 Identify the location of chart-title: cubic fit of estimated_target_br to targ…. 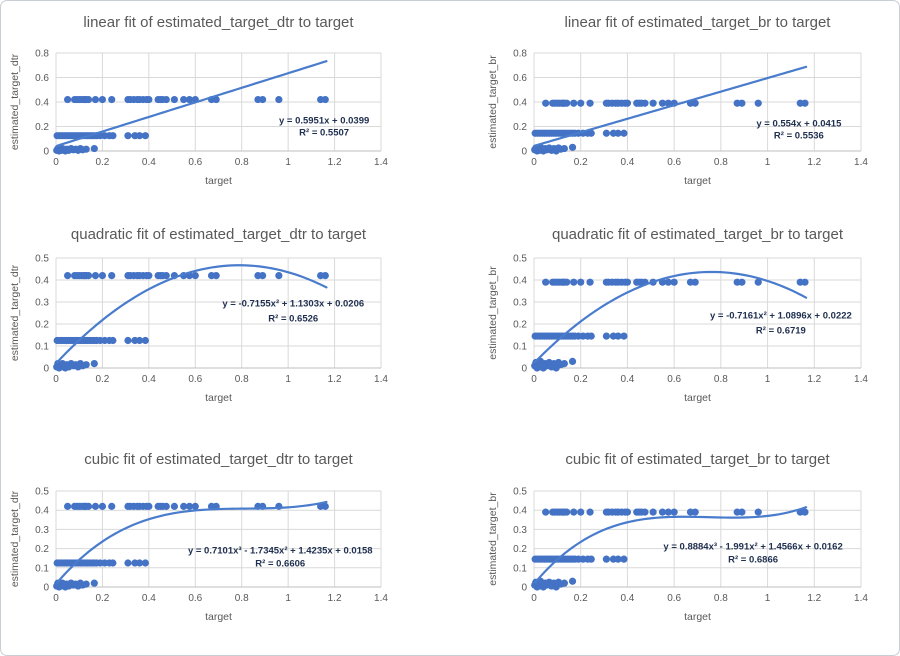
(697, 459).